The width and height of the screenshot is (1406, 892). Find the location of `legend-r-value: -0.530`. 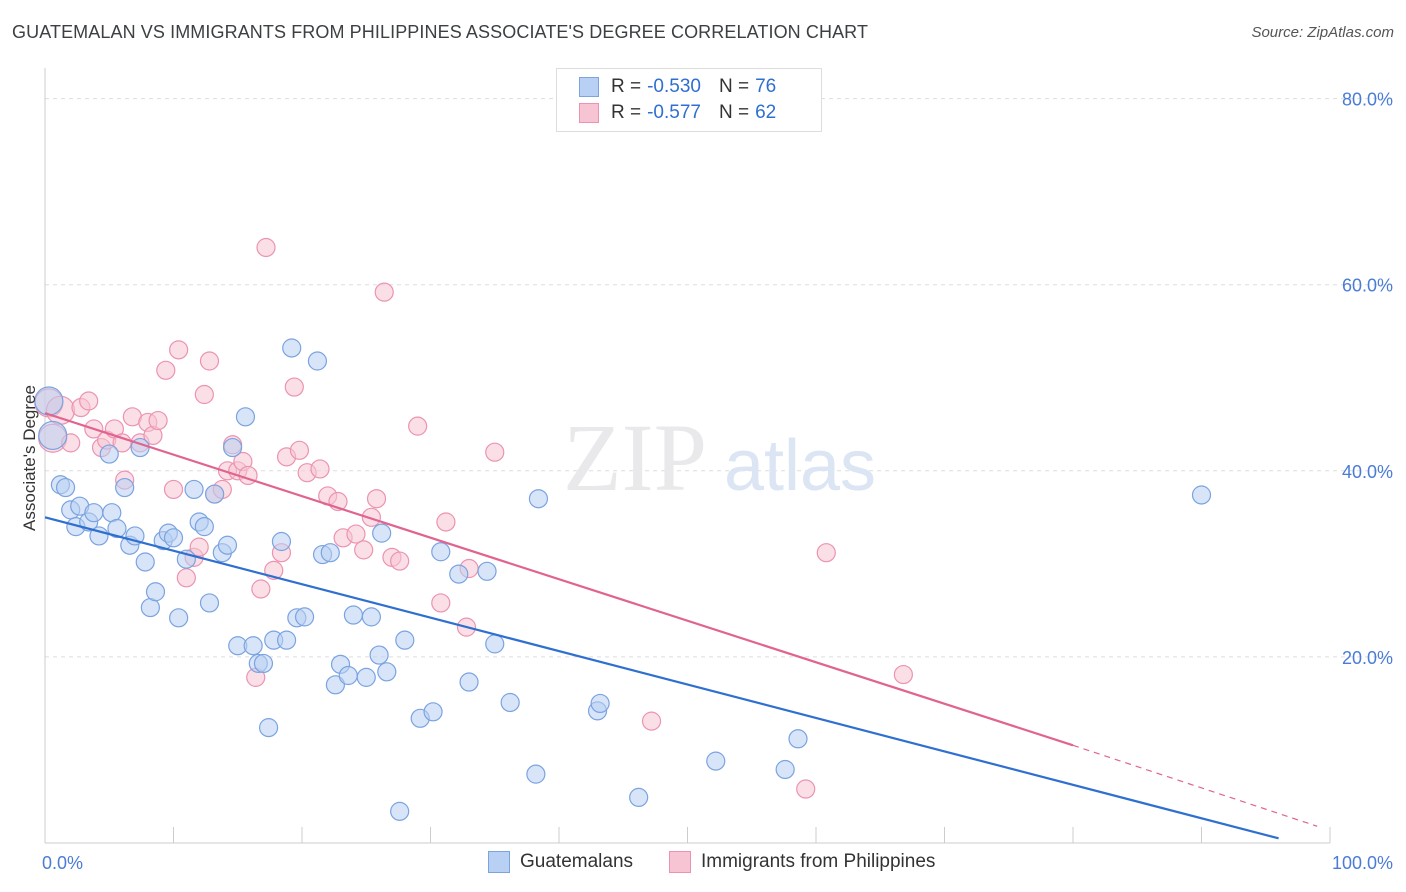

legend-r-value: -0.530 is located at coordinates (674, 86).